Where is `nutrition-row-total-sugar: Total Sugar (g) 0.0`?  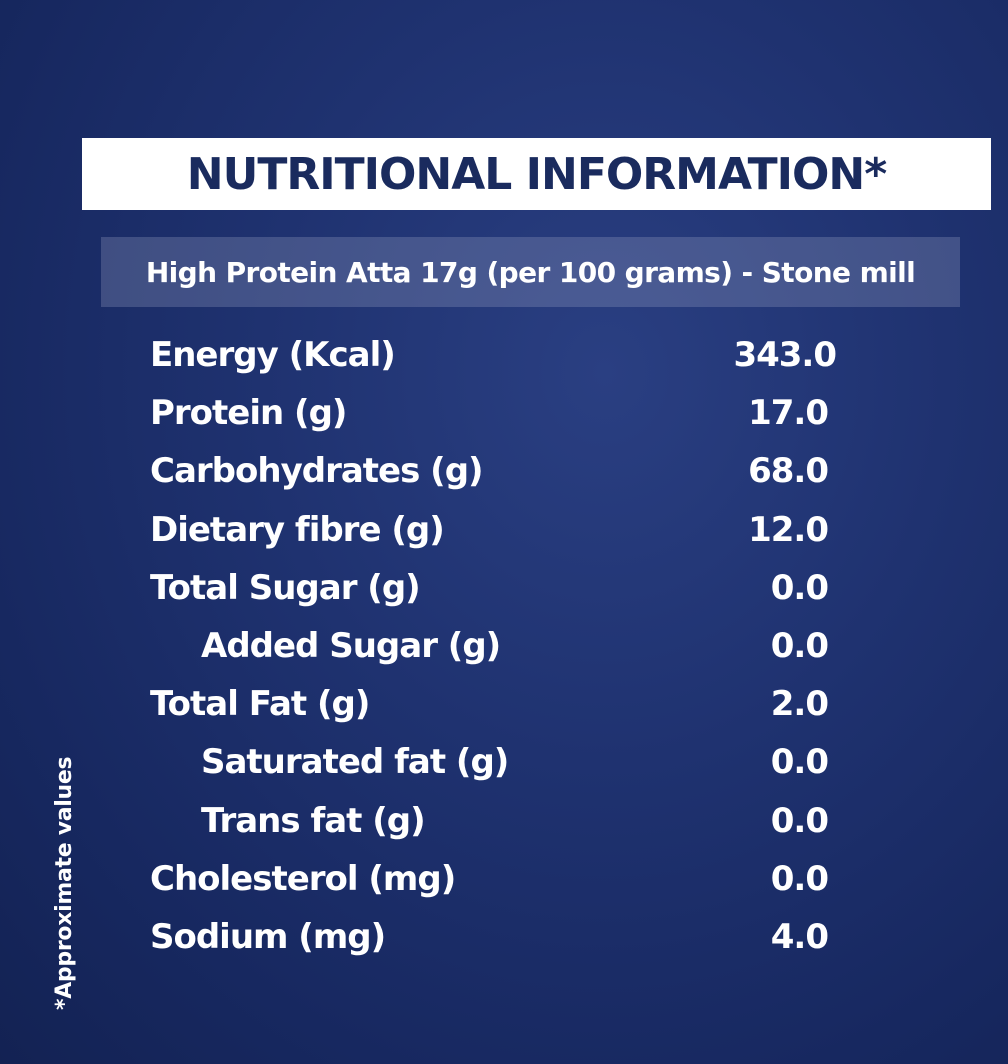 nutrition-row-total-sugar: Total Sugar (g) 0.0 is located at coordinates (504, 591).